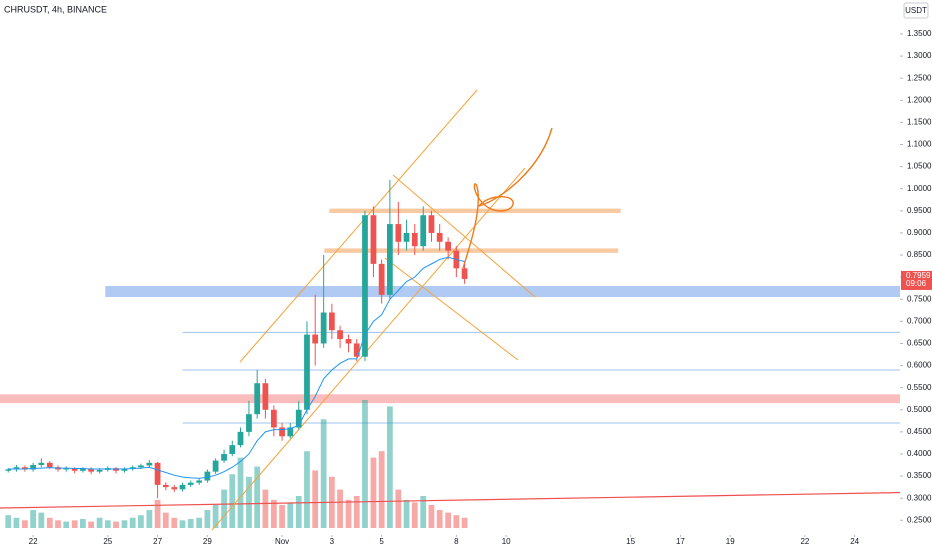 The image size is (932, 550). I want to click on currency: USDT, so click(916, 10).